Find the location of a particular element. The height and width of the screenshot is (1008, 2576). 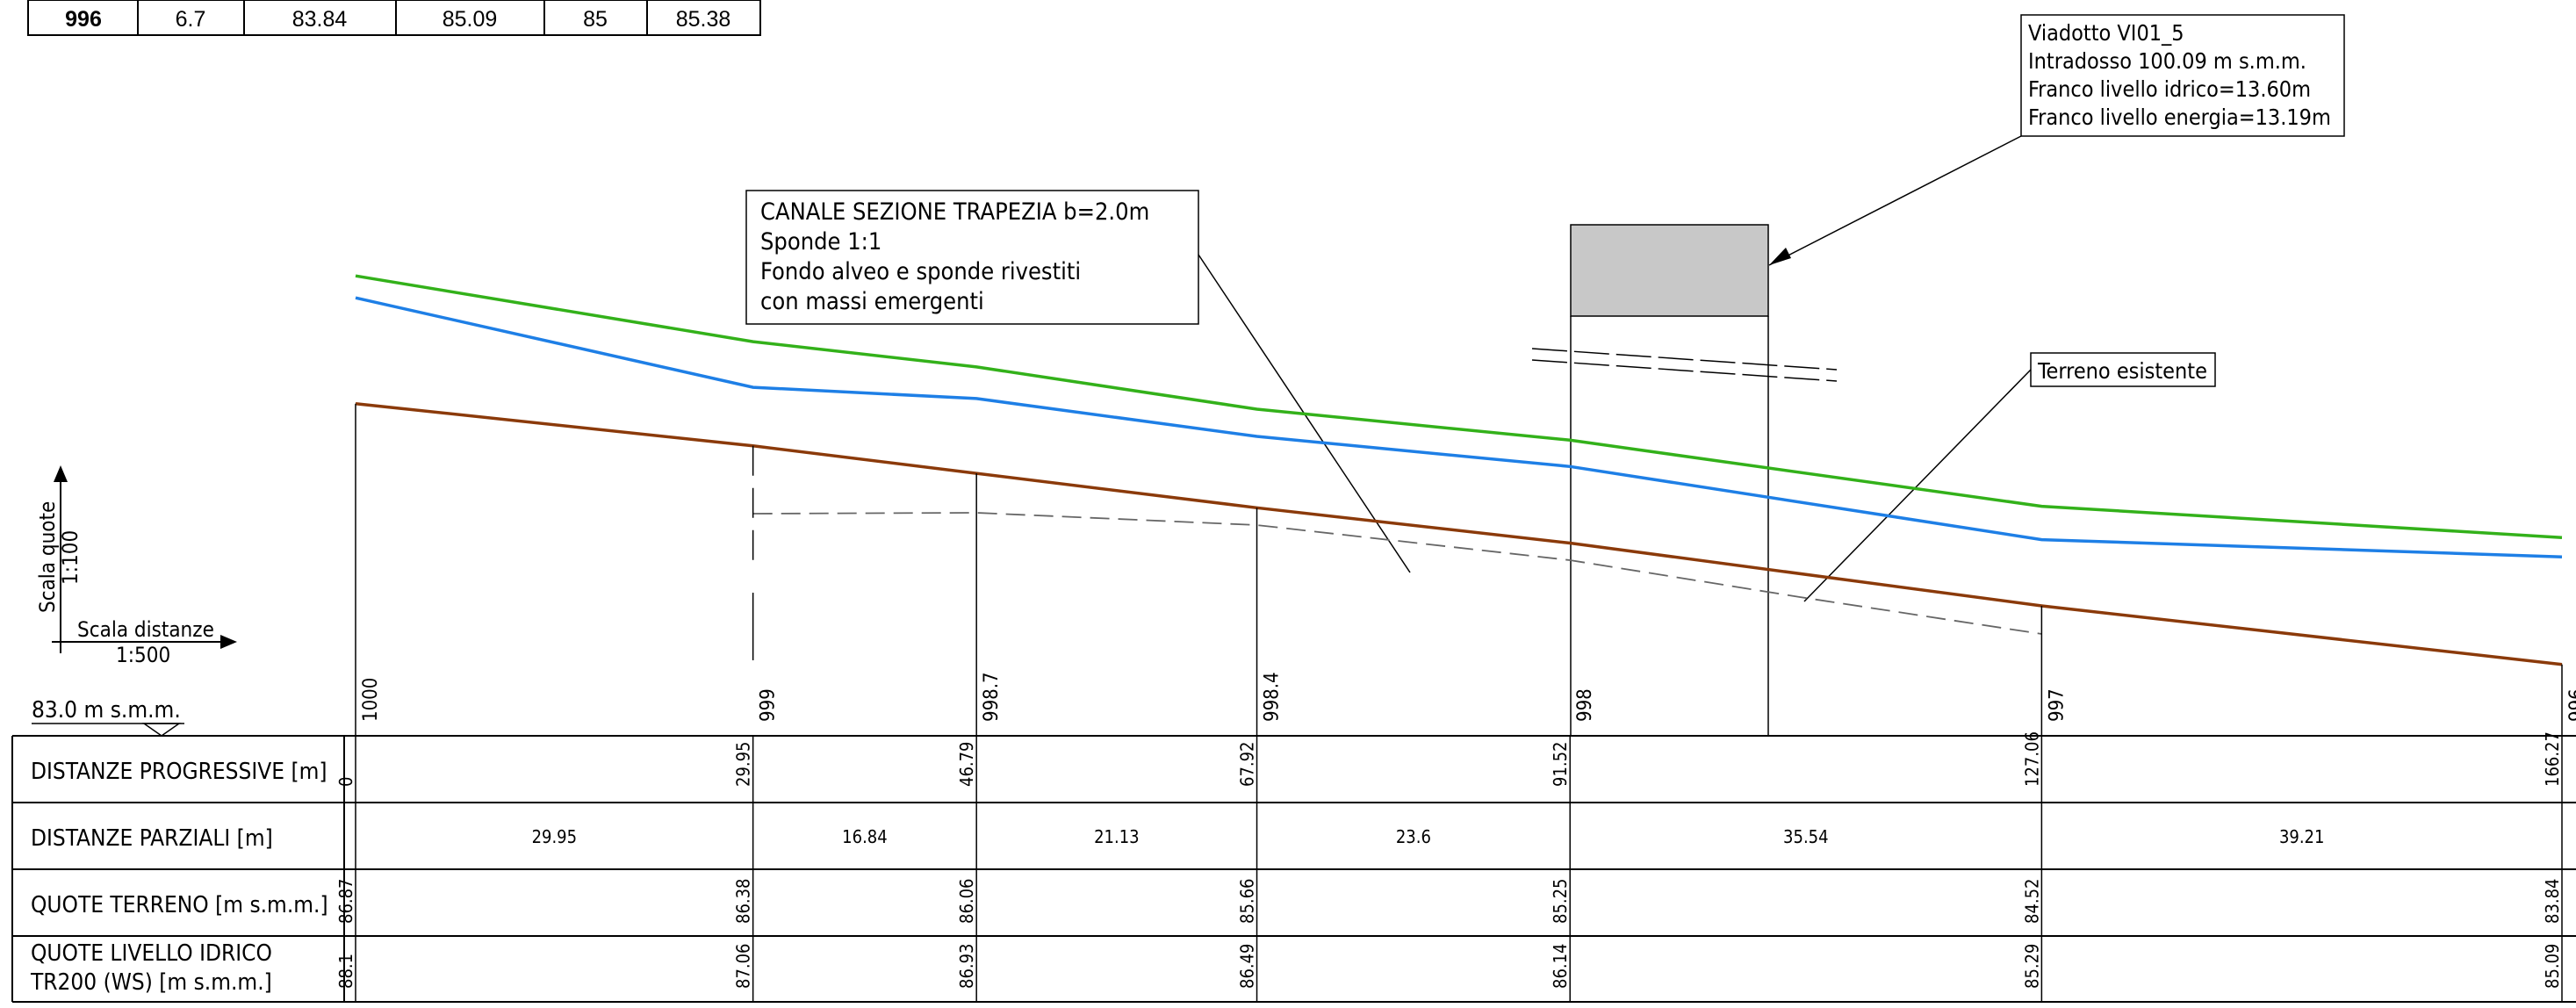

scale-arrow-right is located at coordinates (228, 642).